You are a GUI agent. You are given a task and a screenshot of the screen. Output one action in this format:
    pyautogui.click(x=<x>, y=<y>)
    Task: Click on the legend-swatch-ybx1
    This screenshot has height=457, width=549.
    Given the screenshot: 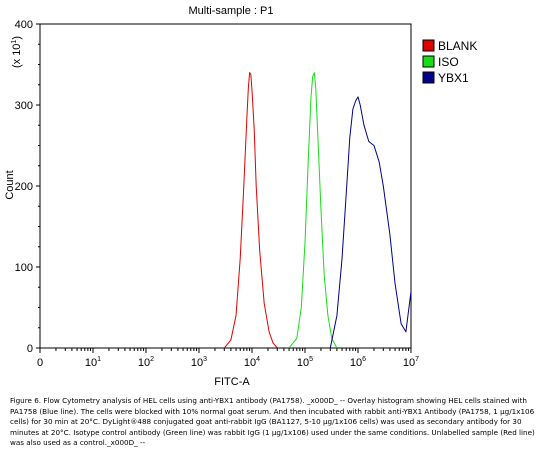 What is the action you would take?
    pyautogui.click(x=428, y=77)
    